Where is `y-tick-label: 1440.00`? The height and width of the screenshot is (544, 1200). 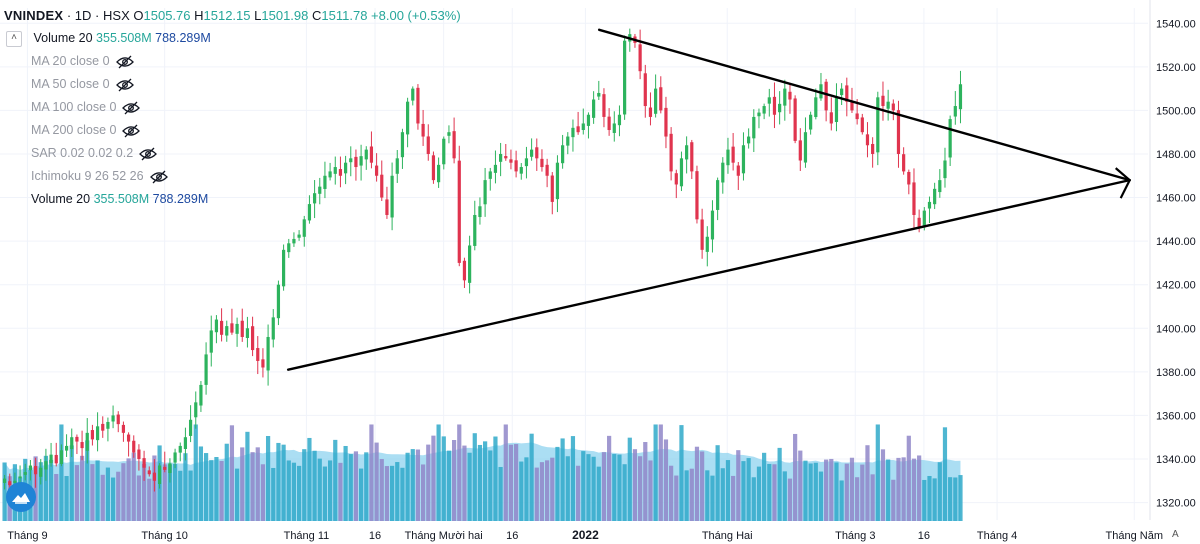 y-tick-label: 1440.00 is located at coordinates (1176, 242).